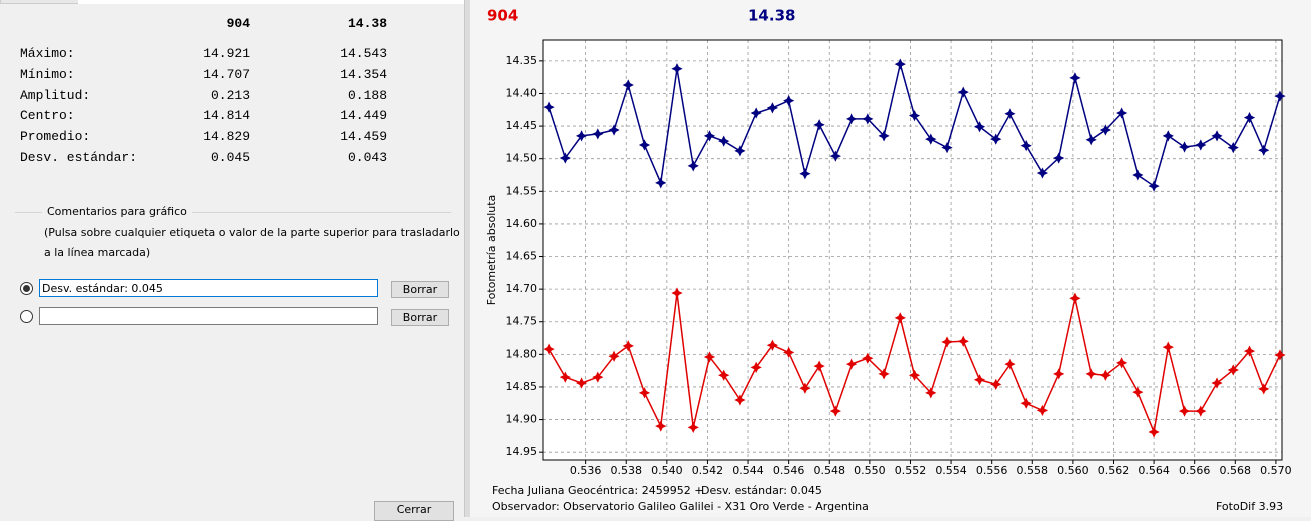 The height and width of the screenshot is (521, 1311). What do you see at coordinates (830, 470) in the screenshot?
I see `x-tick-label: 0.548` at bounding box center [830, 470].